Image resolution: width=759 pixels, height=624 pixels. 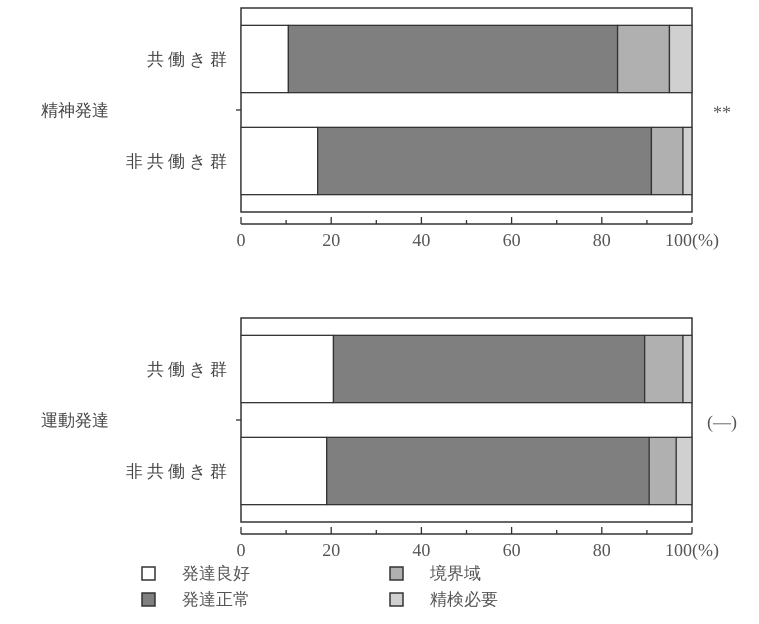 What do you see at coordinates (455, 573) in the screenshot?
I see `legend-label: 境界域` at bounding box center [455, 573].